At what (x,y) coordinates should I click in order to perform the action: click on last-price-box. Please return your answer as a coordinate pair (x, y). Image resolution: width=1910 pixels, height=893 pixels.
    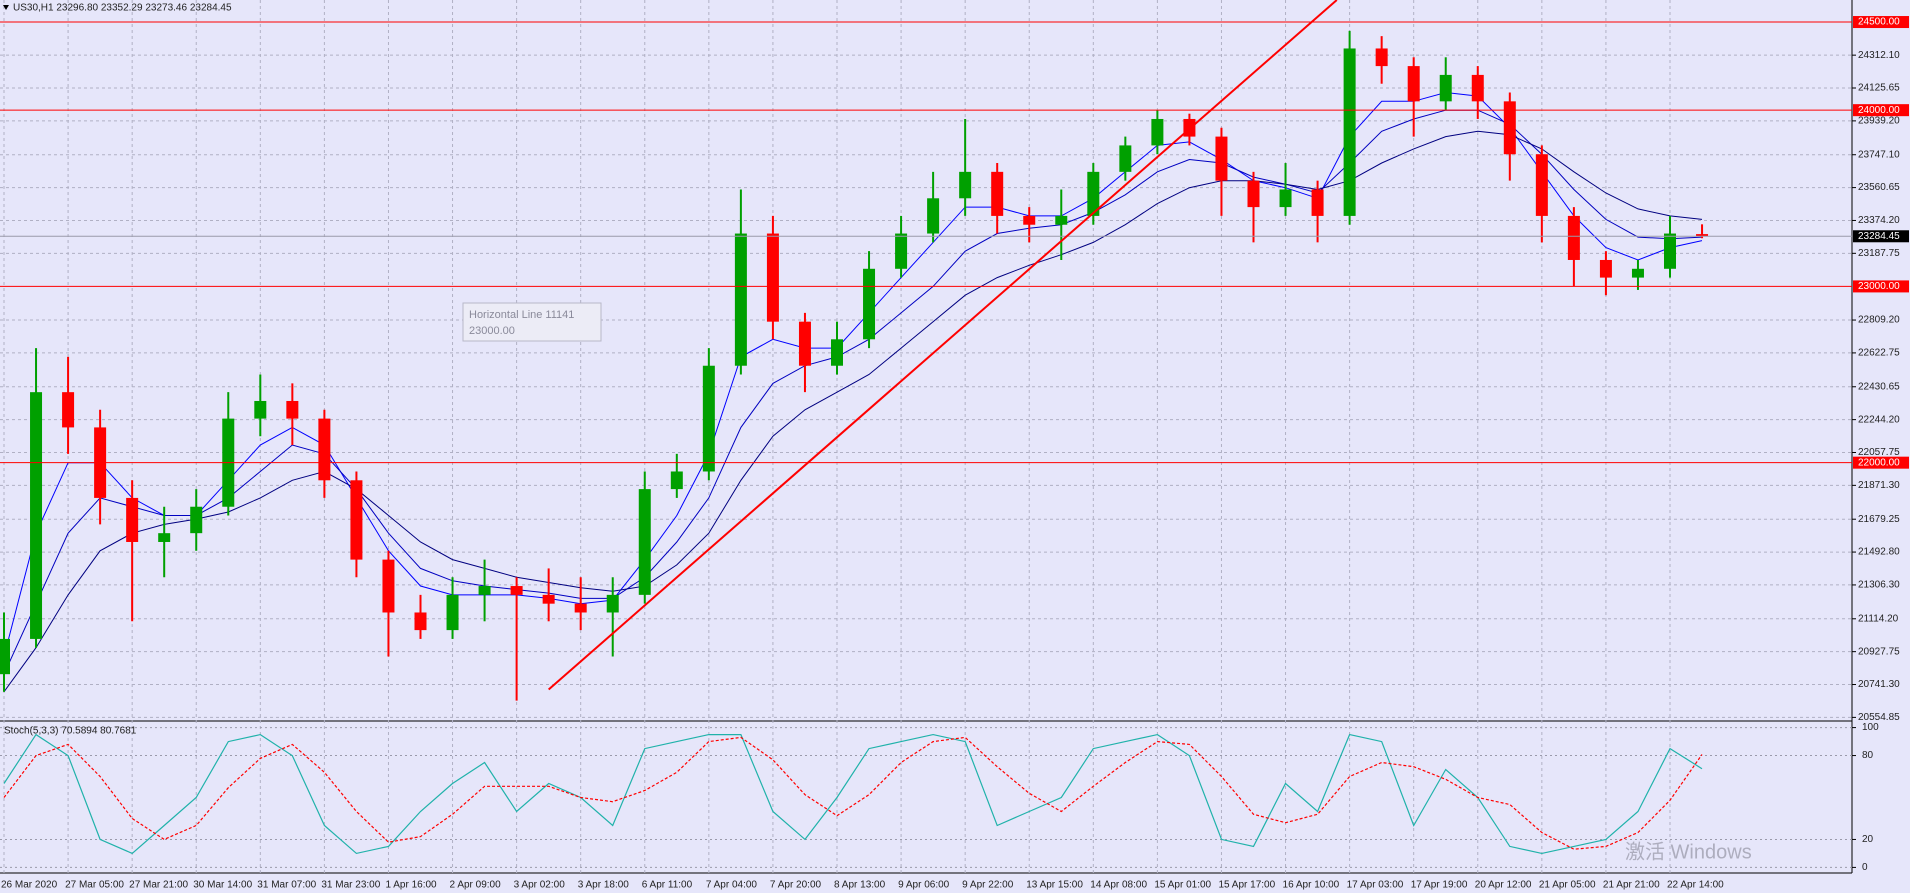
    Looking at the image, I should click on (1881, 236).